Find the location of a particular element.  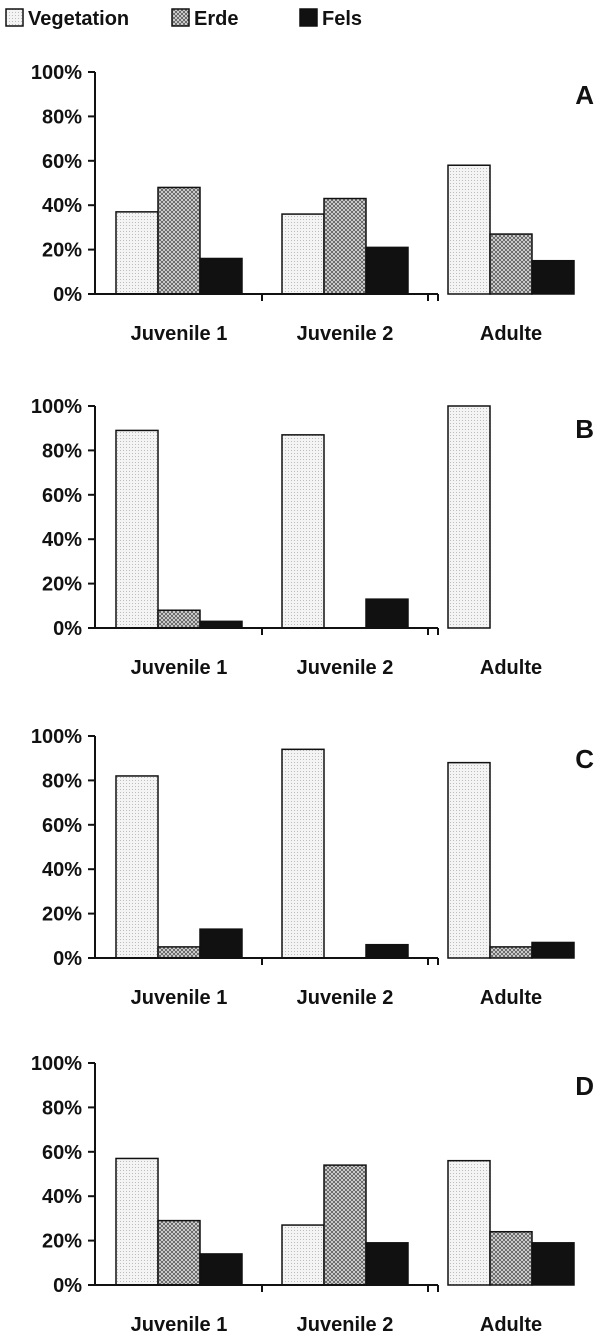

legend-item-vegetation: Vegetation is located at coordinates (67, 19).